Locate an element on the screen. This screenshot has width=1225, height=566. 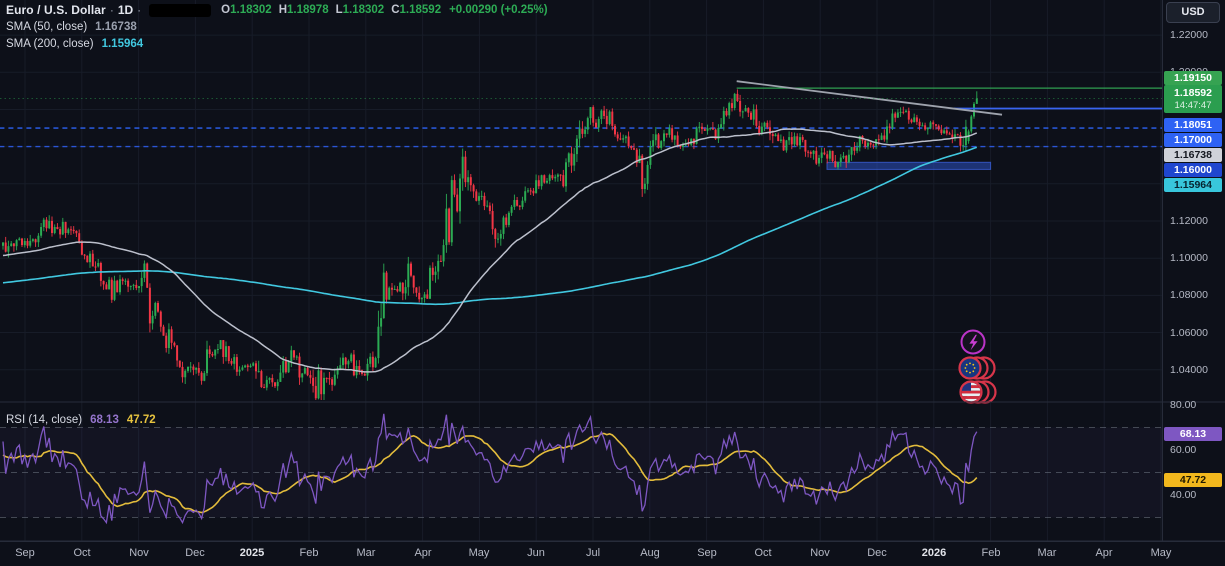
rsi-legend-row: RSI (14, close) 68.13 47.72 is located at coordinates (81, 420).